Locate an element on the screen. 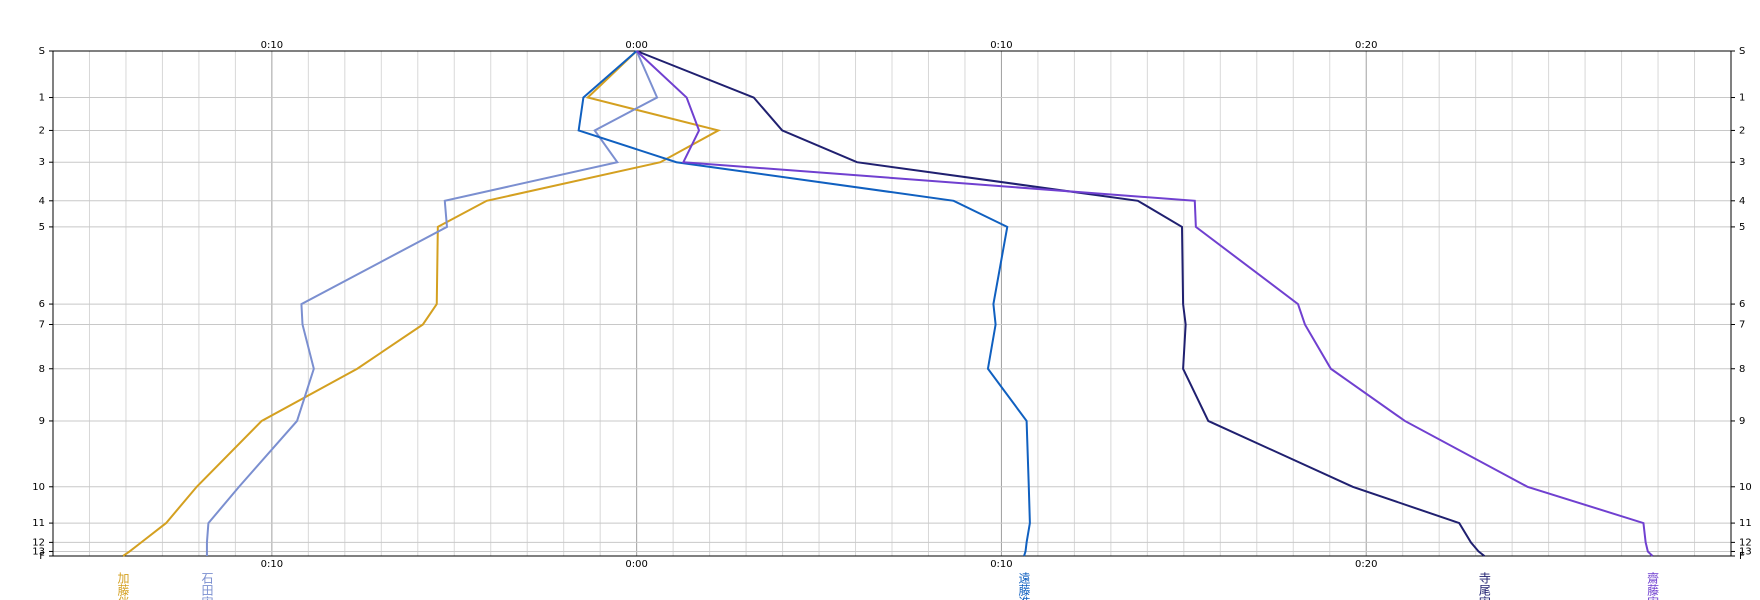  series-name-label: 寺尾実 is located at coordinates (1484, 586).